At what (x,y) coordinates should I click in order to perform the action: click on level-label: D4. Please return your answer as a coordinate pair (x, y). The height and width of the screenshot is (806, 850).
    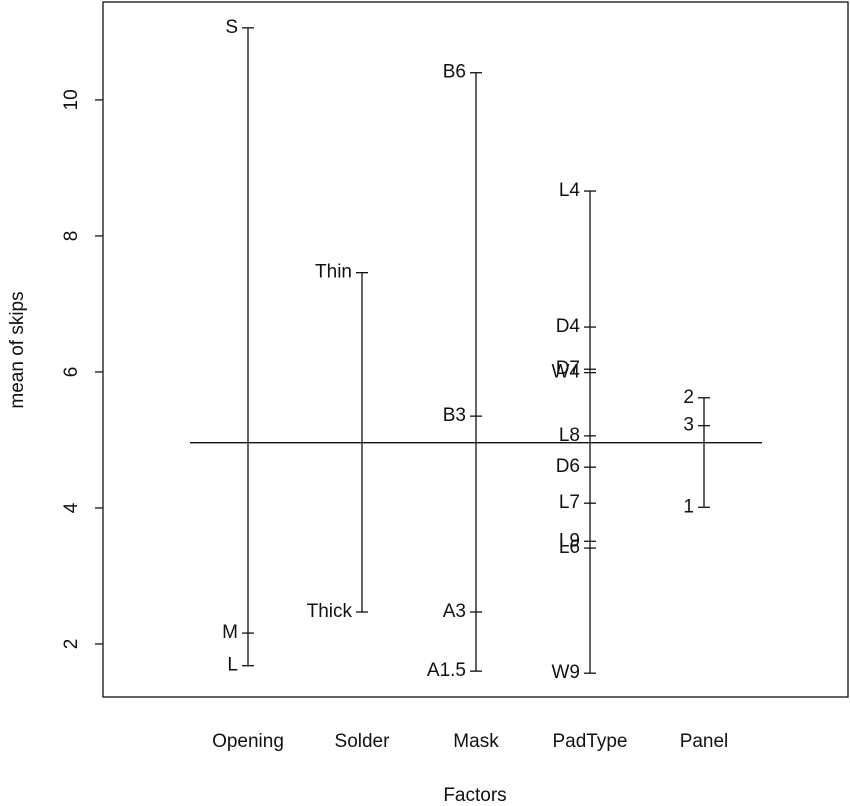
    Looking at the image, I should click on (568, 326).